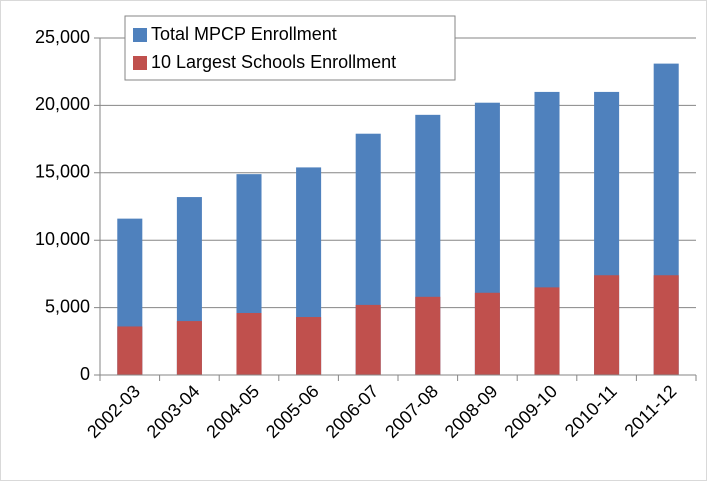 The width and height of the screenshot is (707, 481). Describe the element at coordinates (62, 172) in the screenshot. I see `y-tick-label: 15,000` at that location.